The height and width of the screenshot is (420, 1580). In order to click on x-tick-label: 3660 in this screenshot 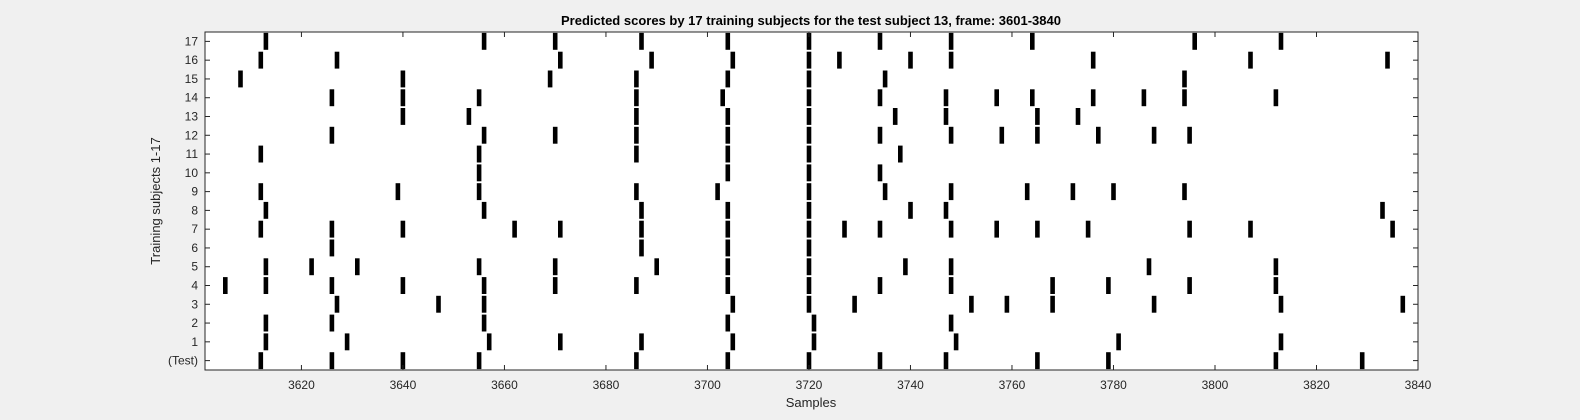, I will do `click(504, 385)`.